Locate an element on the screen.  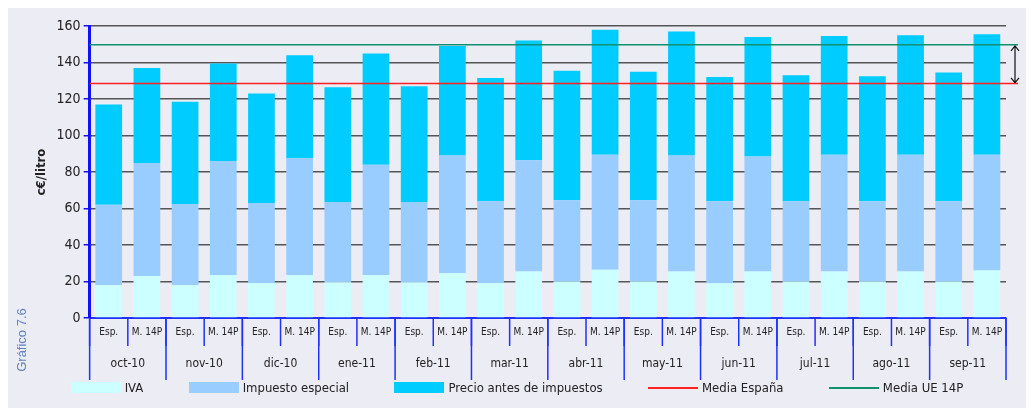
text: mar-11 is located at coordinates (509, 363).